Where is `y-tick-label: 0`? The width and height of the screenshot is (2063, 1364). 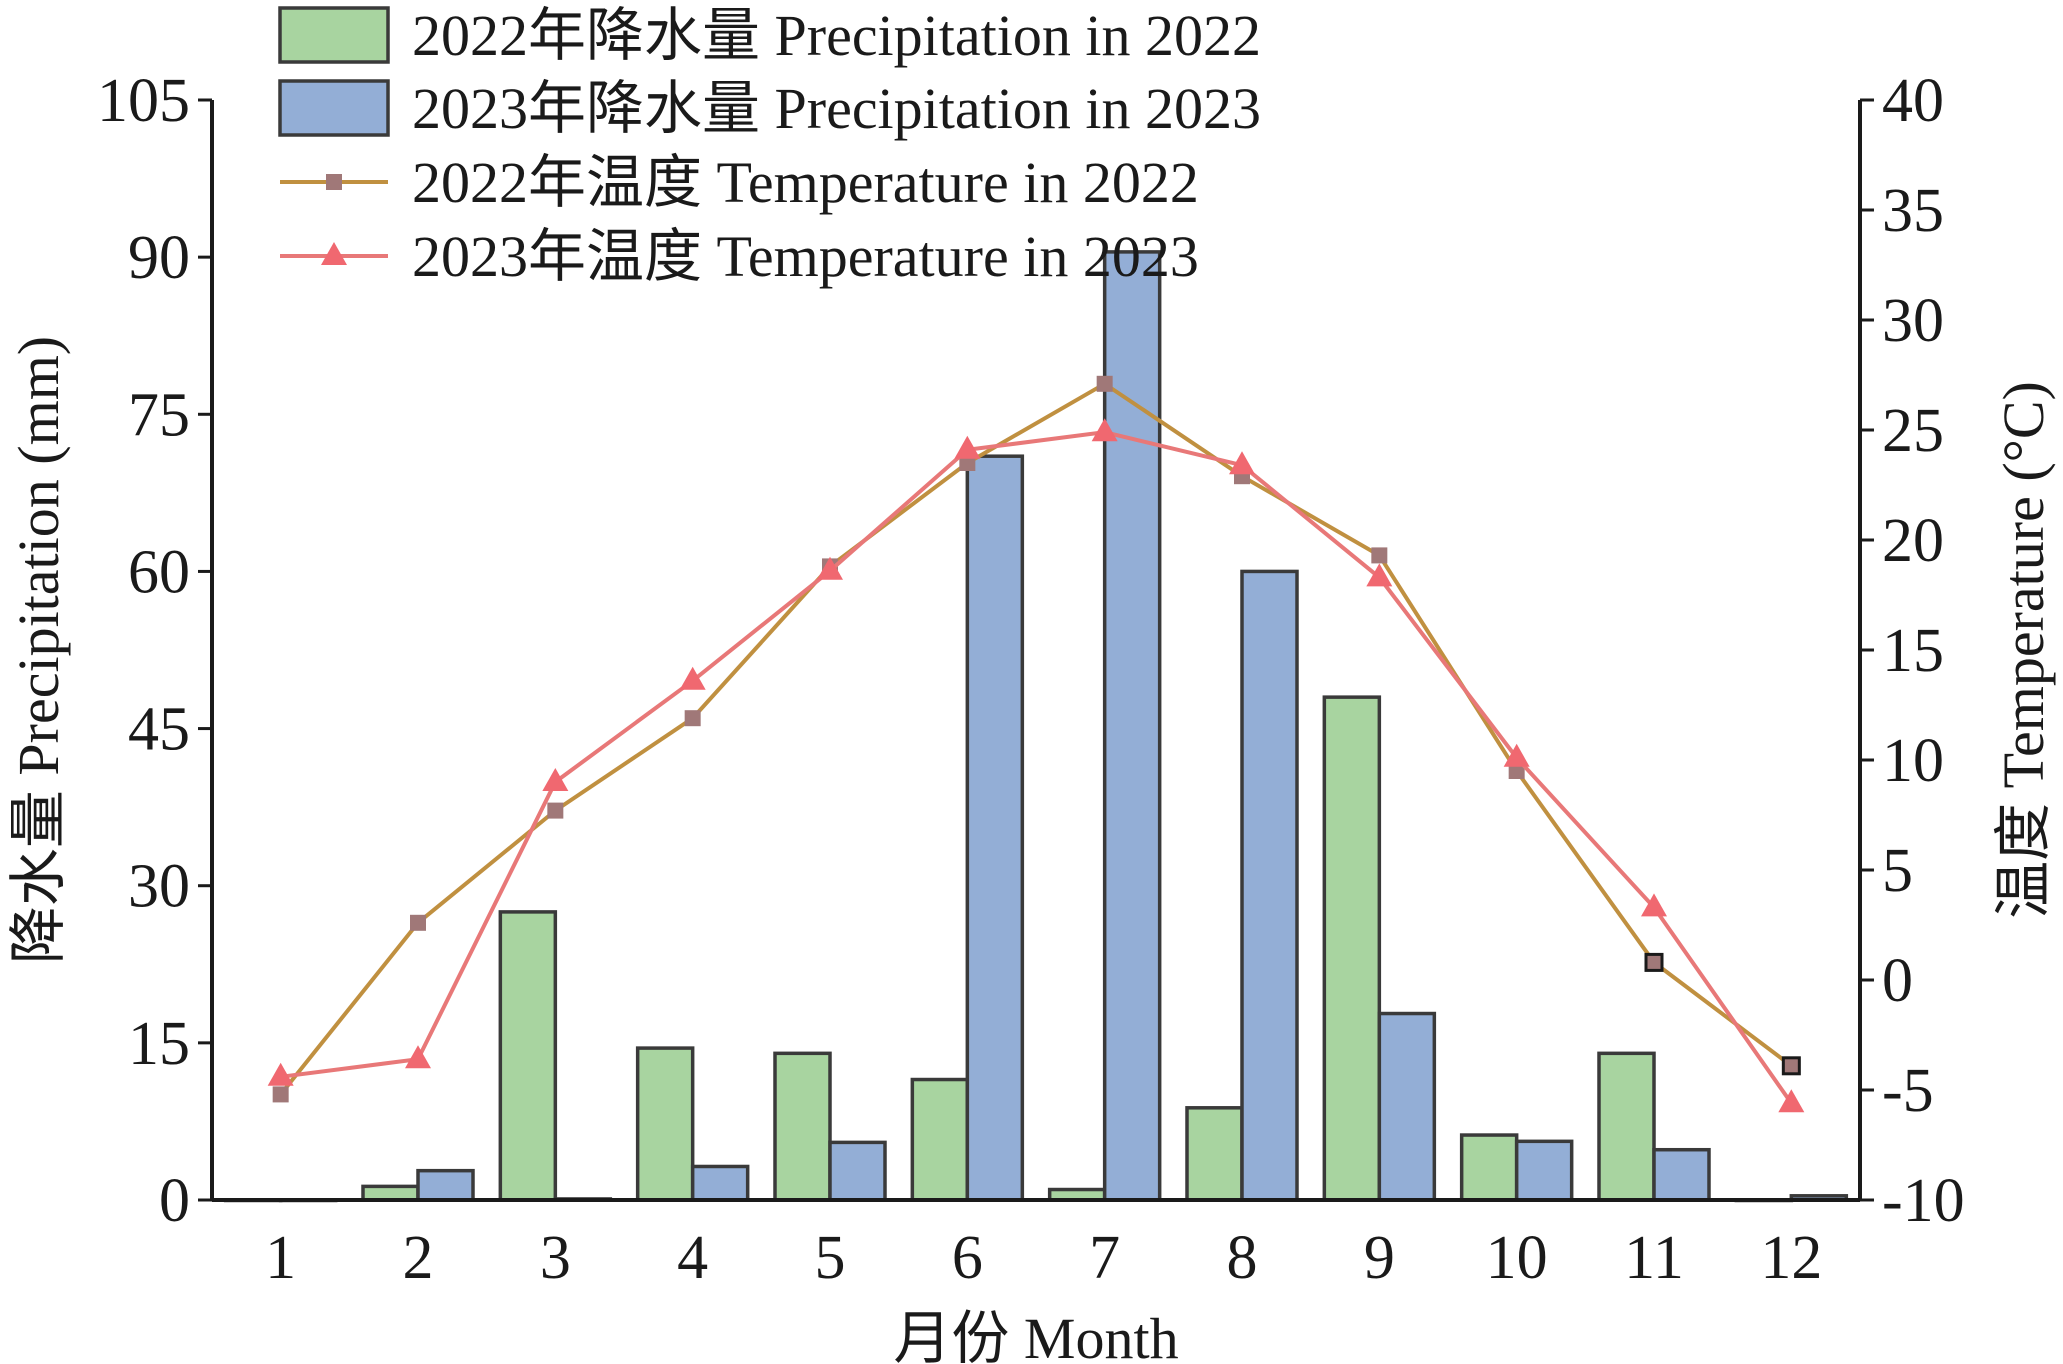 y-tick-label: 0 is located at coordinates (174, 1201).